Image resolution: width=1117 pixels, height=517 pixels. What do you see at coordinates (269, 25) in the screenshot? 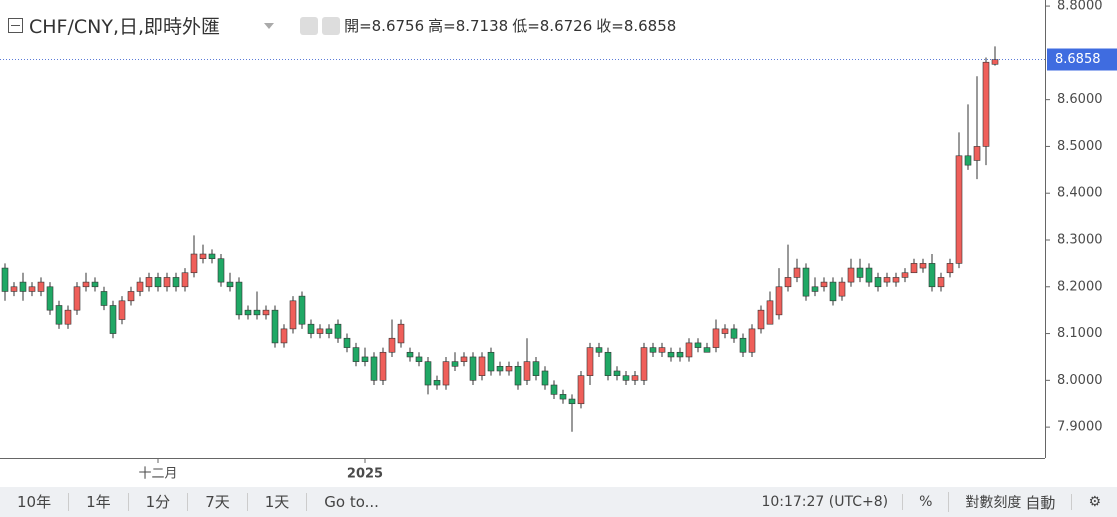
I see `dropdown` at bounding box center [269, 25].